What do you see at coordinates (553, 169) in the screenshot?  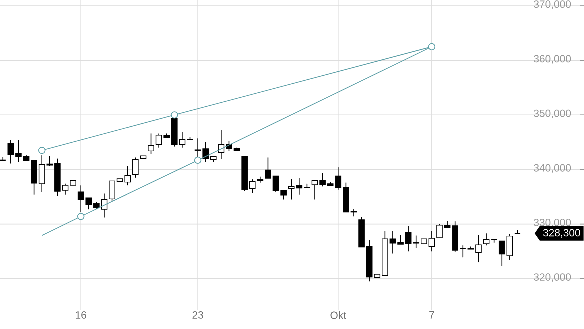 I see `y-tick-label: 340,000` at bounding box center [553, 169].